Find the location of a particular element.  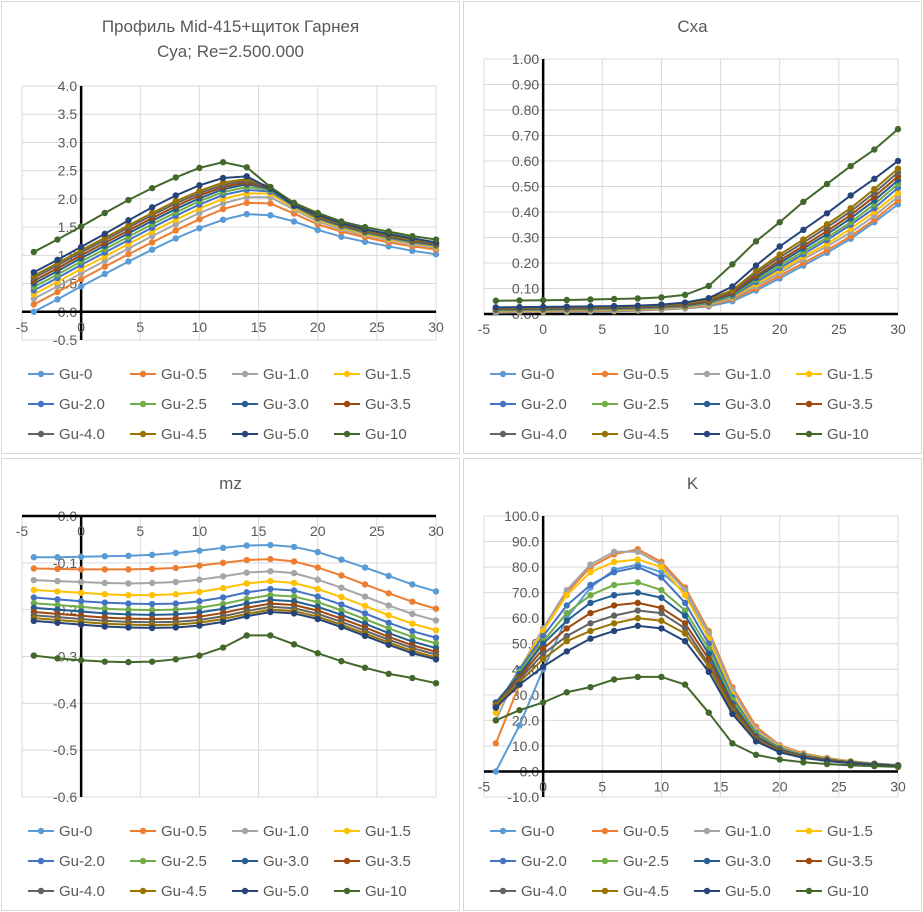

legend-label: Gu-3.0 is located at coordinates (748, 861).